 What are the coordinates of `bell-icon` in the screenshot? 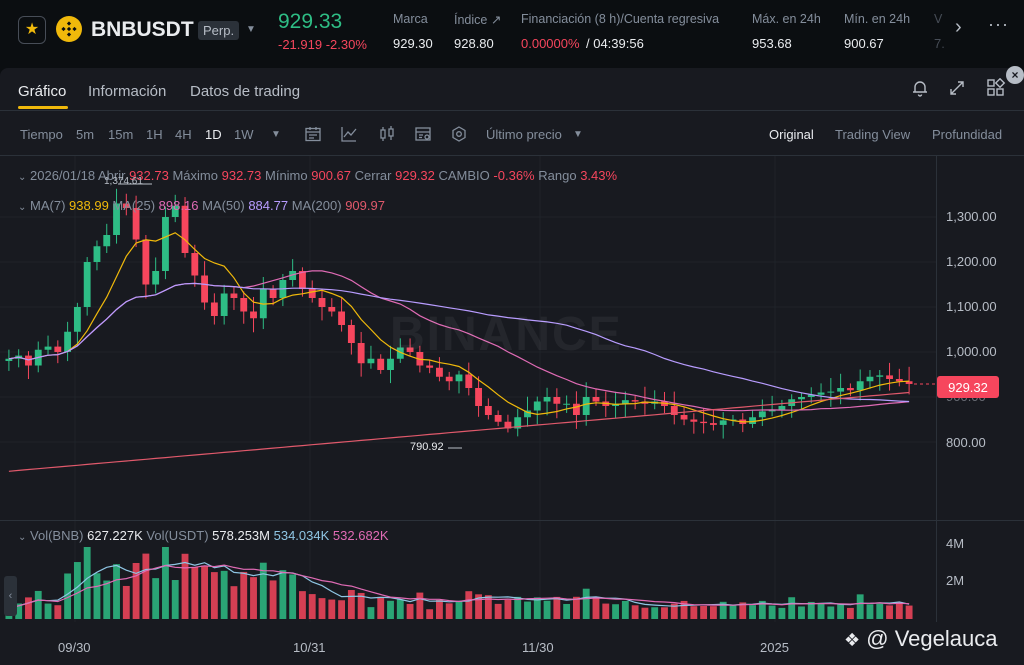 It's located at (920, 90).